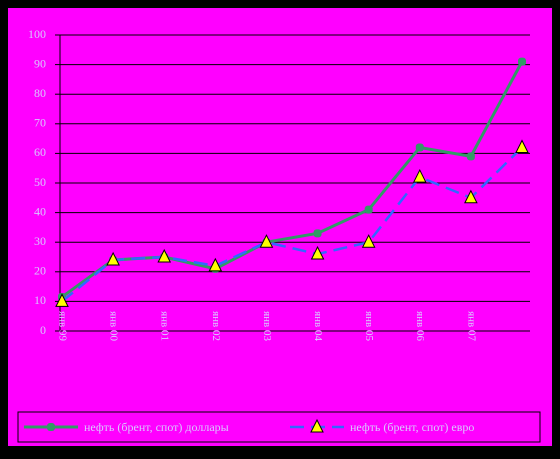 The image size is (560, 459). I want to click on y-tick-label: 80, so click(40, 93).